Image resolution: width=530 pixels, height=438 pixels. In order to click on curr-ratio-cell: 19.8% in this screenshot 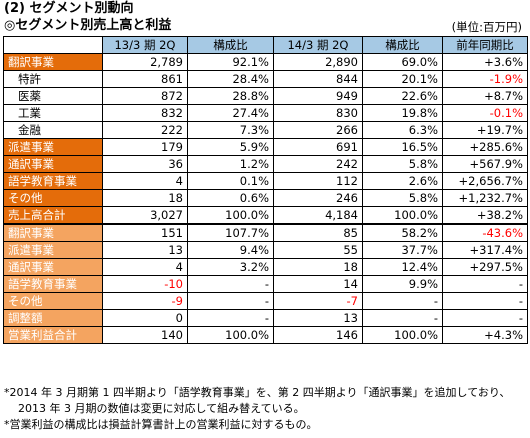, I will do `click(402, 113)`.